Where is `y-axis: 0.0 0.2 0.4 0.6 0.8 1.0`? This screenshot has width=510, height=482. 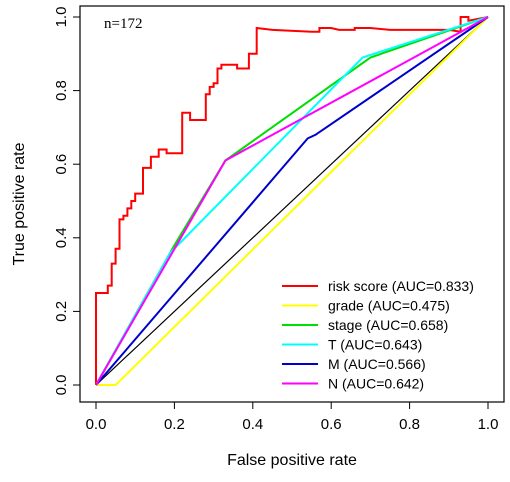 y-axis: 0.0 0.2 0.4 0.6 0.8 1.0 is located at coordinates (66, 201).